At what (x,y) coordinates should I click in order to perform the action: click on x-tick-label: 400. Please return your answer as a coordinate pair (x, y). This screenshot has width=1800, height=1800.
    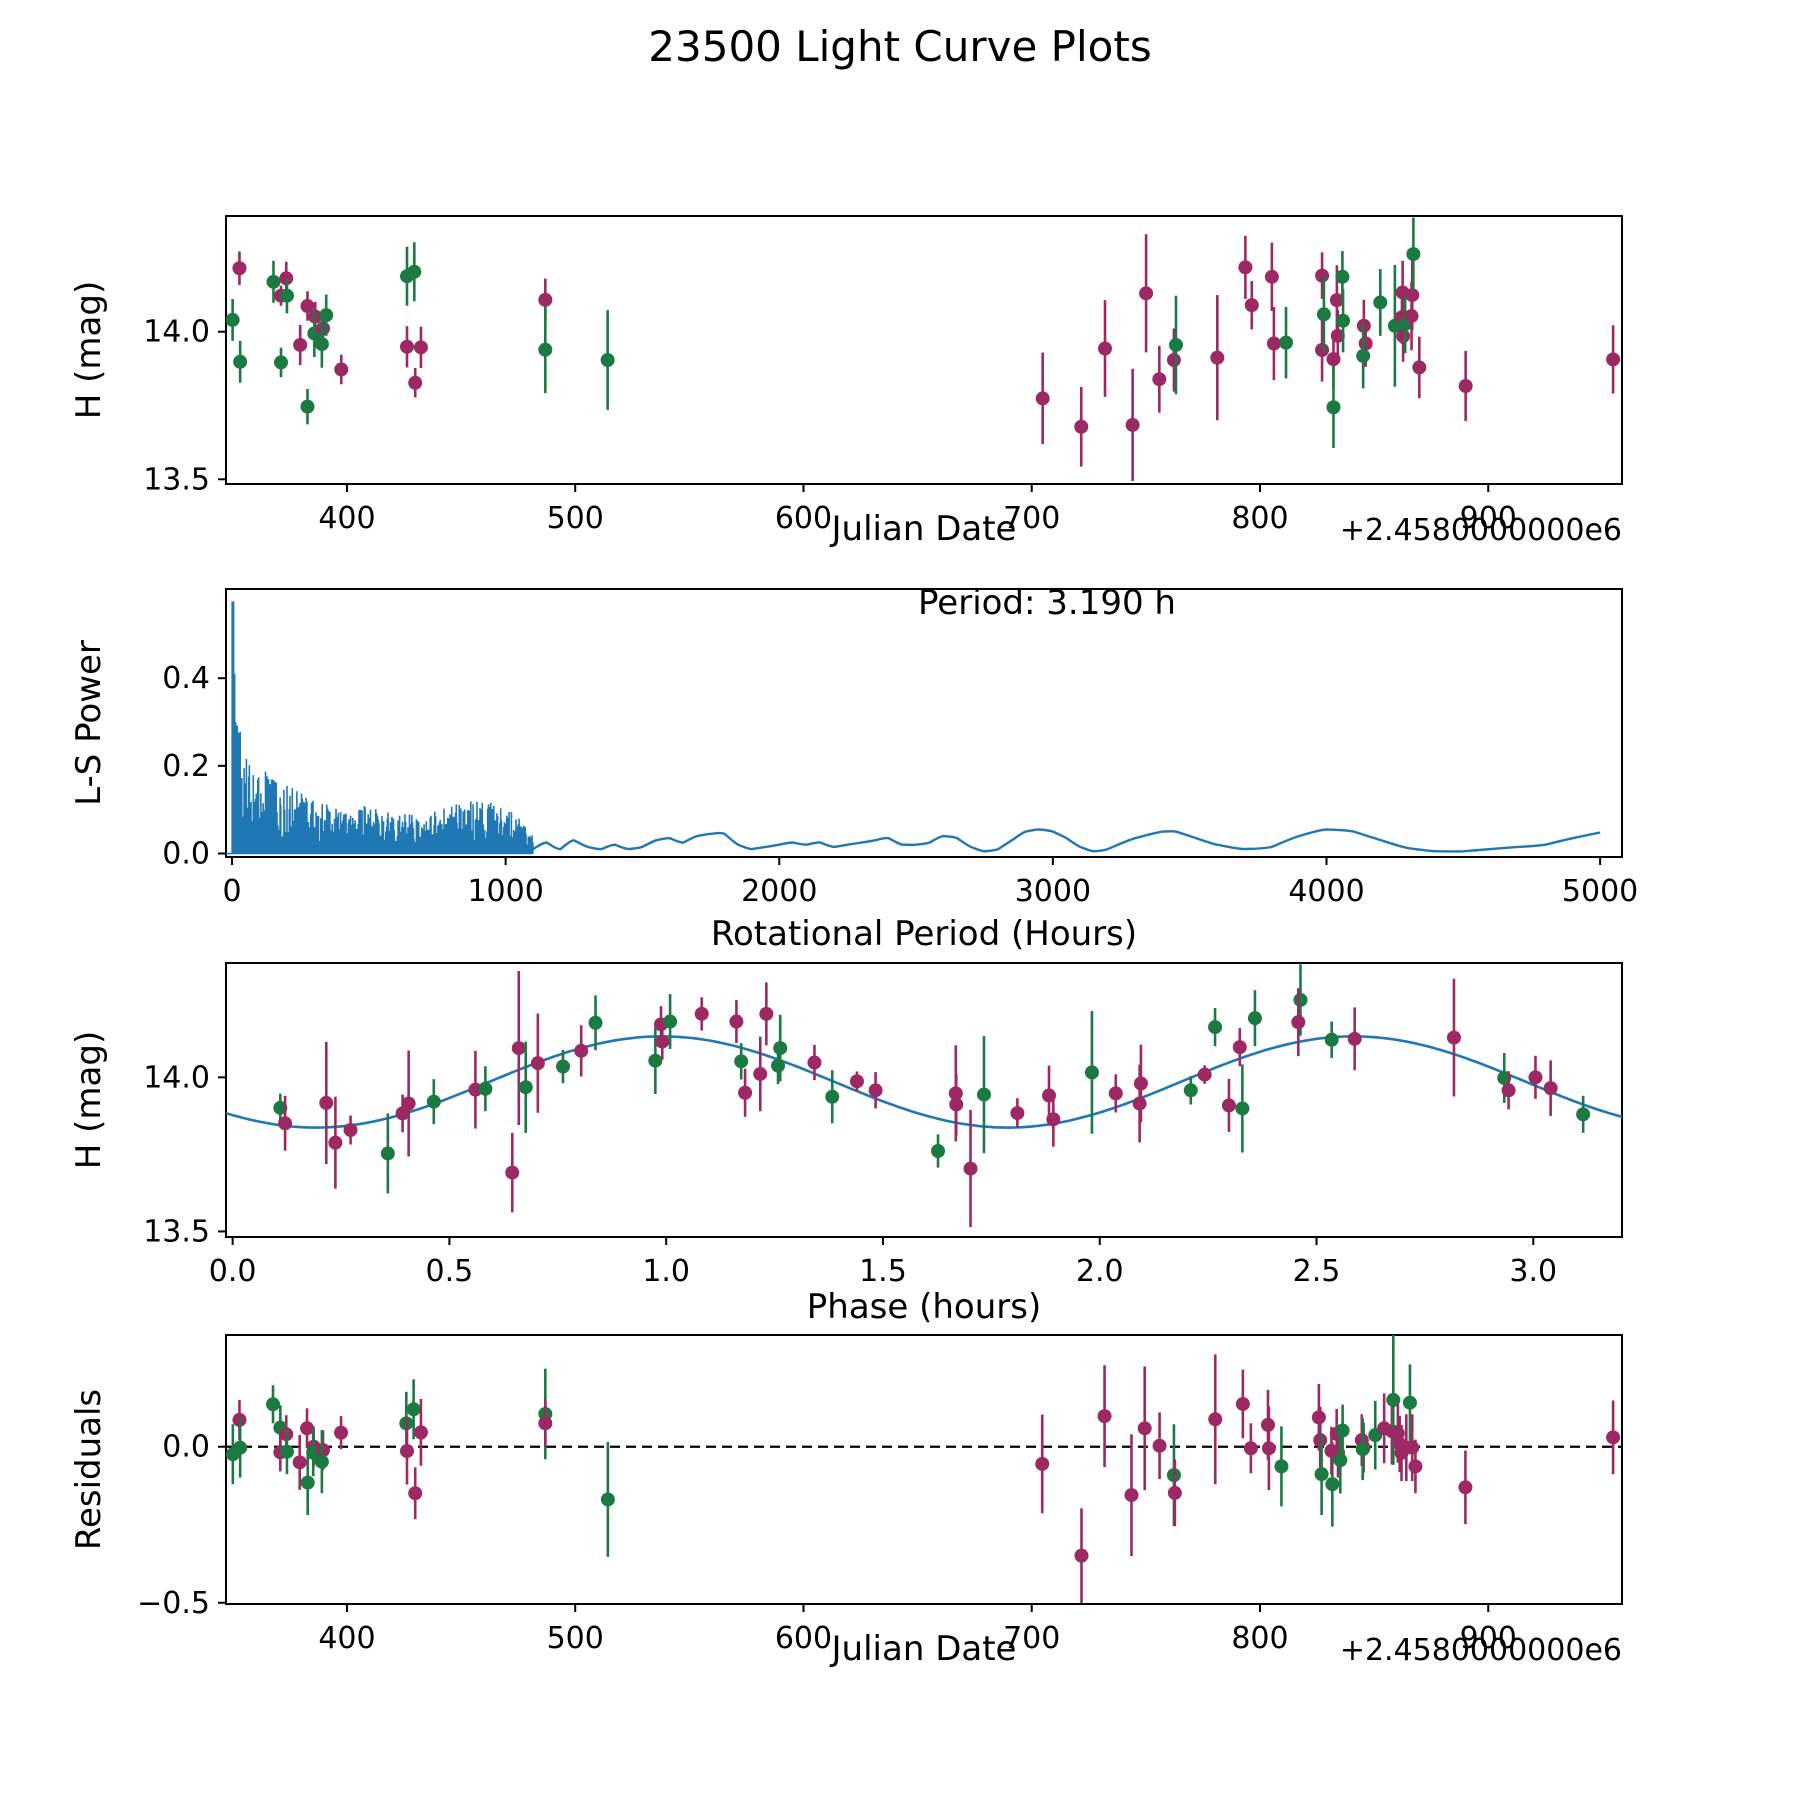
    Looking at the image, I should click on (346, 1638).